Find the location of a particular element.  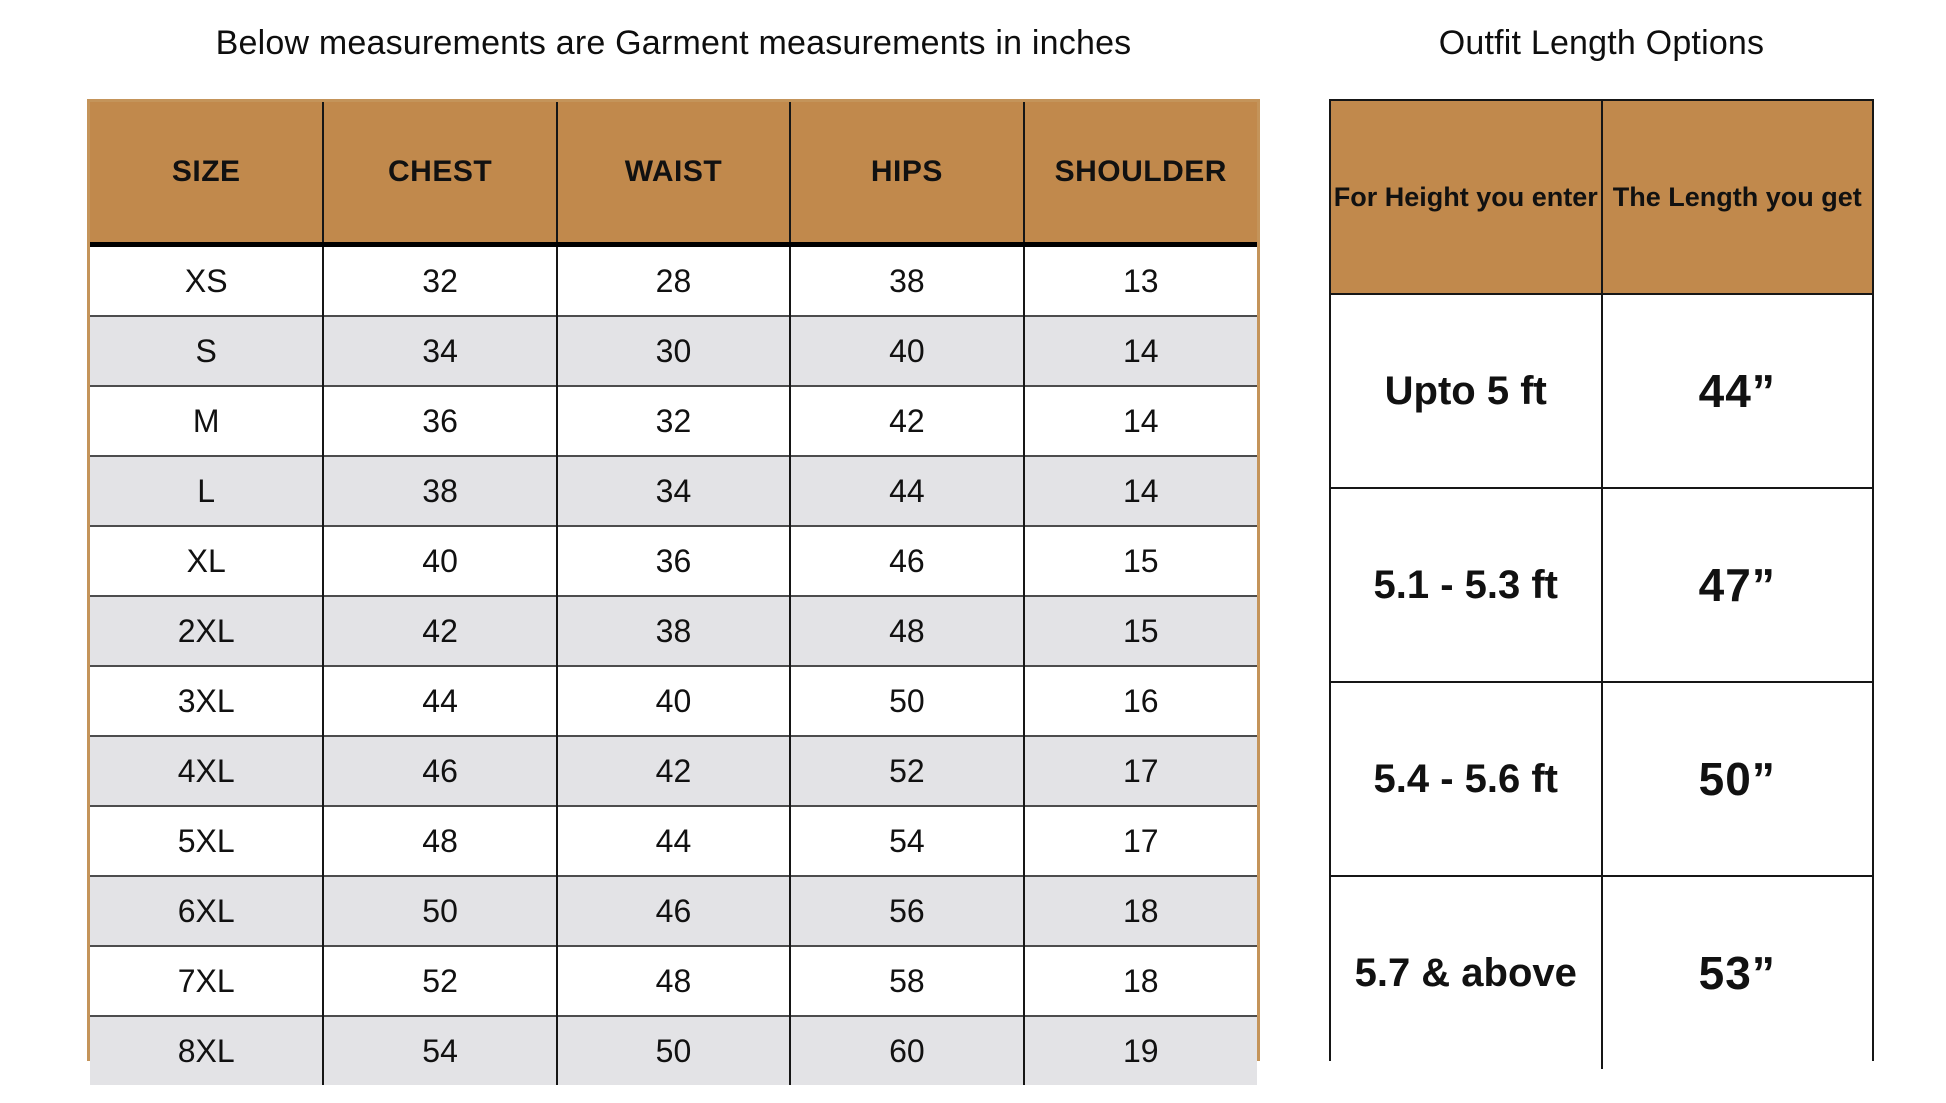

table-row: L 38 34 44 14 is located at coordinates (673, 490).